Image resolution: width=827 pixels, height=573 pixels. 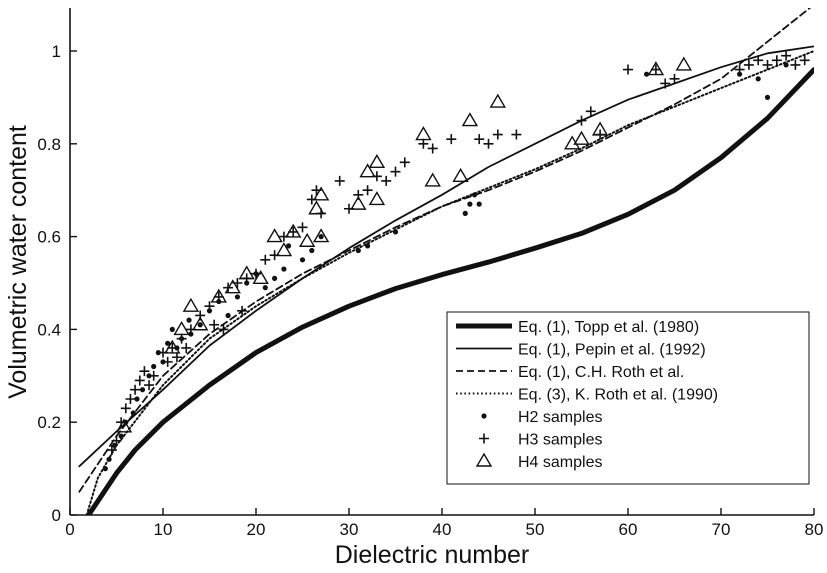 What do you see at coordinates (560, 417) in the screenshot?
I see `legend-label: H2 samples` at bounding box center [560, 417].